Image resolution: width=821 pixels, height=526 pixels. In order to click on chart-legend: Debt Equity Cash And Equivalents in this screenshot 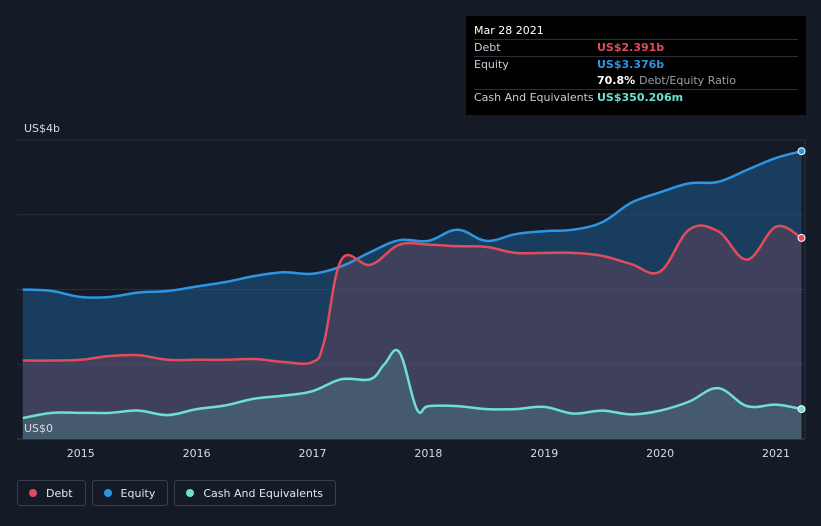, I will do `click(176, 493)`.